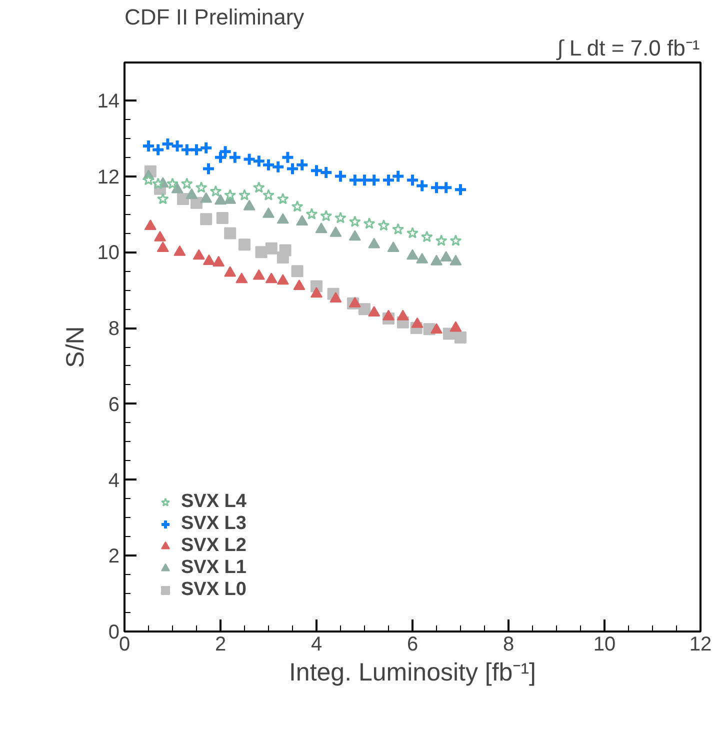  What do you see at coordinates (213, 590) in the screenshot?
I see `legend-label: SVX L0` at bounding box center [213, 590].